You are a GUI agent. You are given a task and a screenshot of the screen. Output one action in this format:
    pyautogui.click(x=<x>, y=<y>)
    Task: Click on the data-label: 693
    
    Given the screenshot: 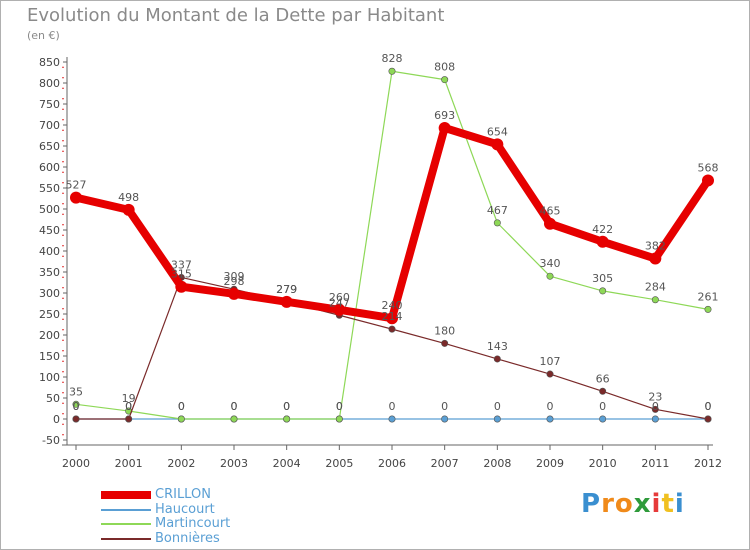 What is the action you would take?
    pyautogui.click(x=444, y=115)
    